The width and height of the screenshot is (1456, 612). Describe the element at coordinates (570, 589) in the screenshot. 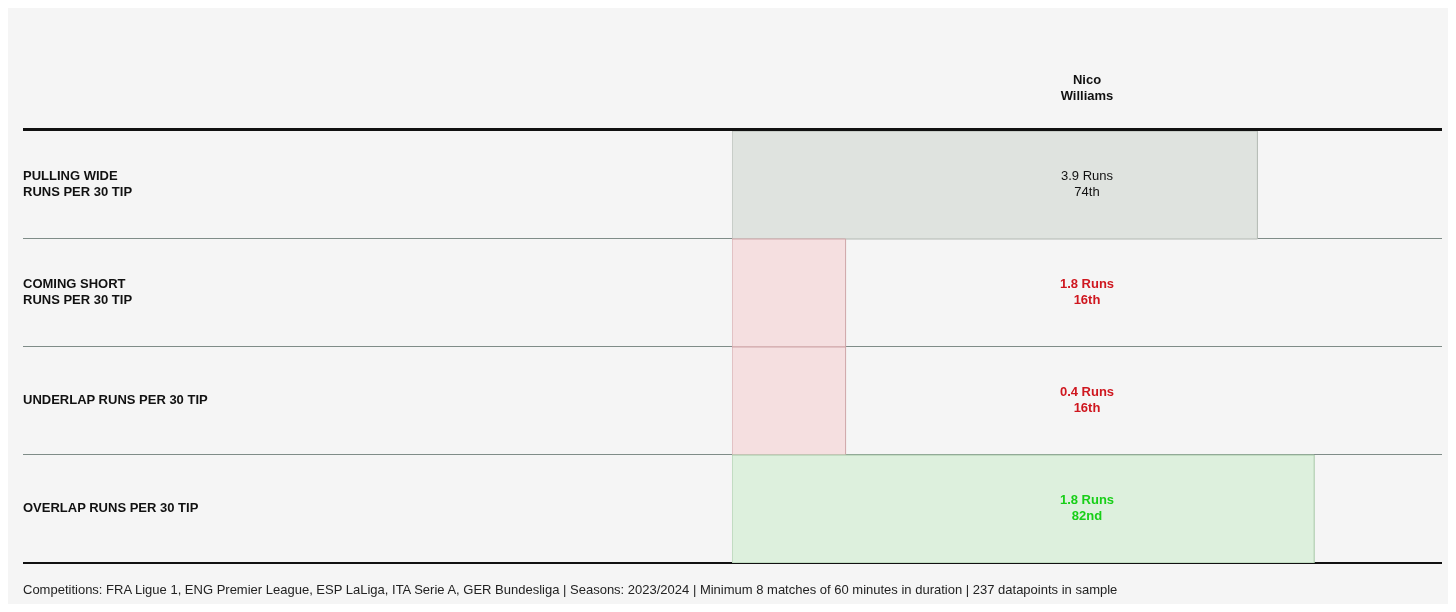

I see `text: Competitions: FRA Ligue 1, ENG Premier League, ESP LaLiga, ITA Serie A, GER Bundesliga | Seasons: 2023/2024 | Minimum 8 matches of 60 minutes in duration | 237 datapoints in sample` at that location.